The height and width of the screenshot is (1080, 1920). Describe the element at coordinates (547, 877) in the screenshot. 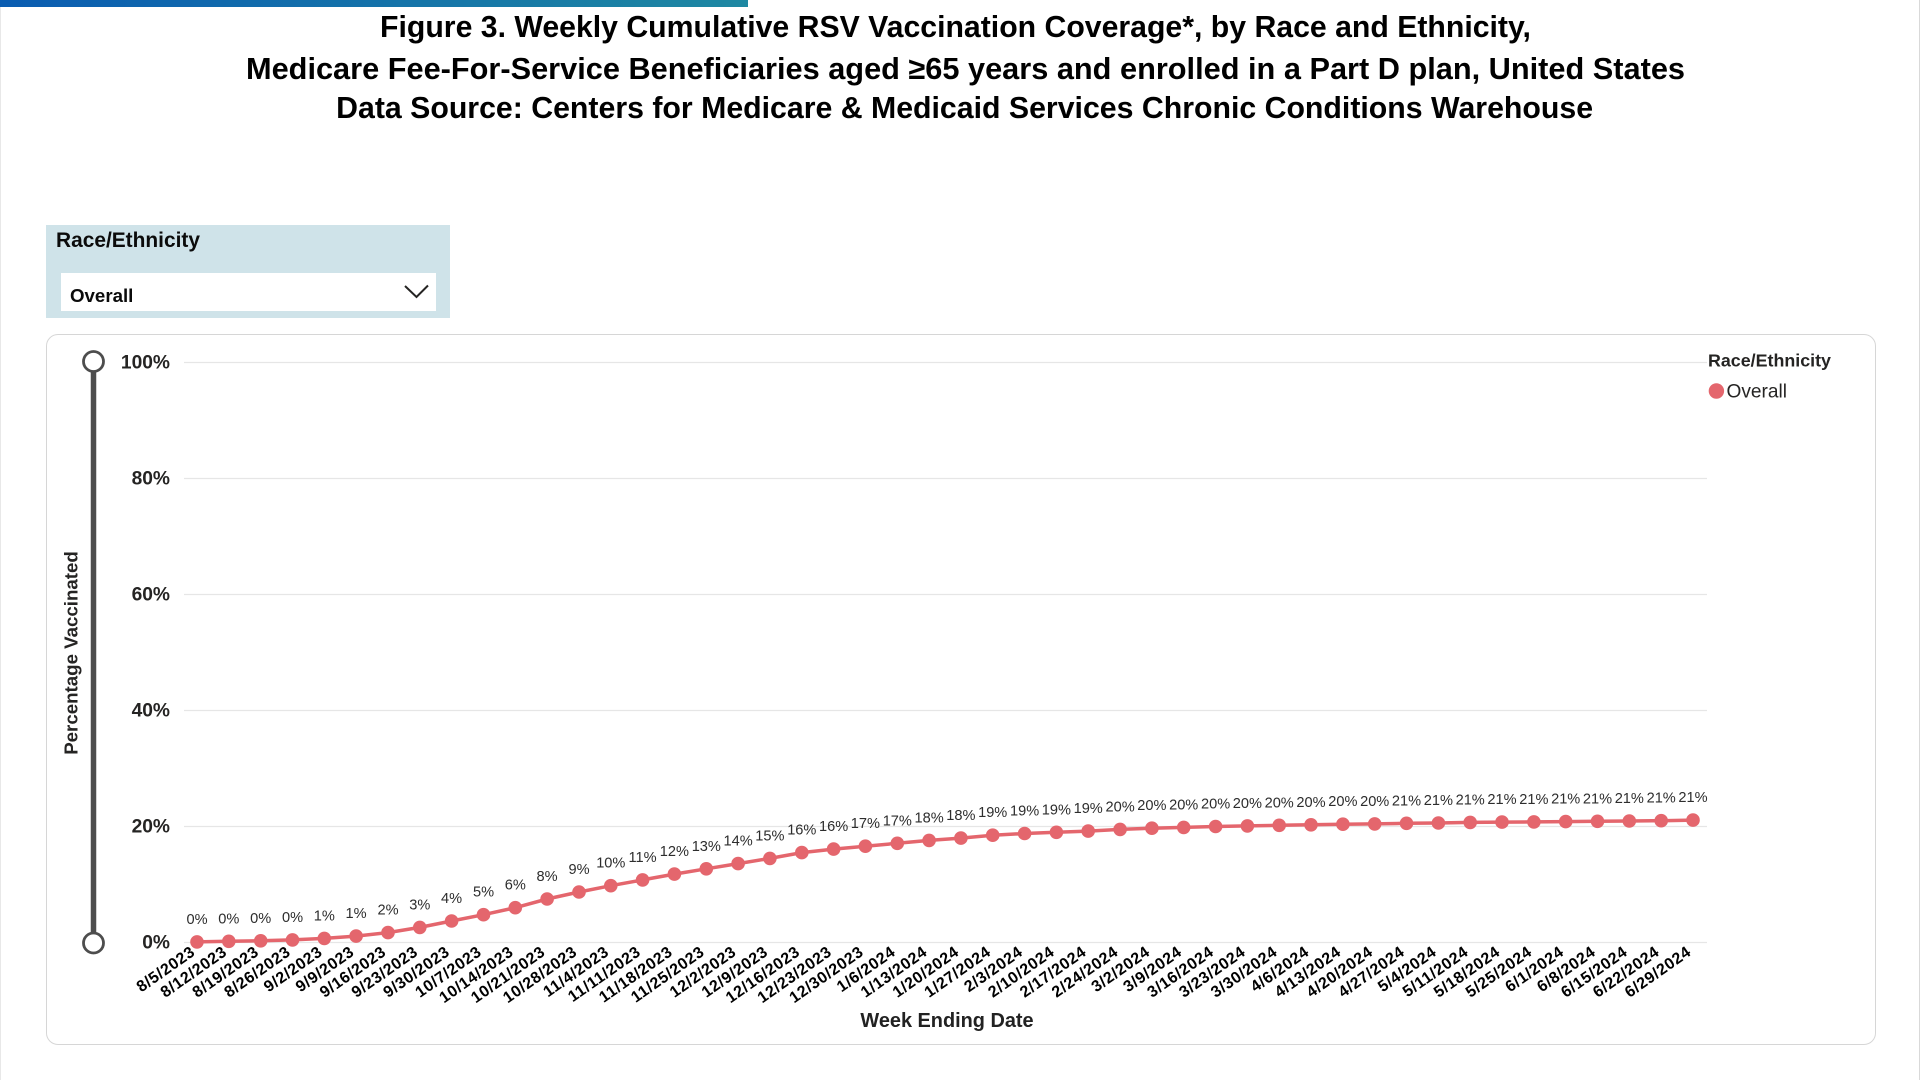

I see `svg-text: 8%` at that location.